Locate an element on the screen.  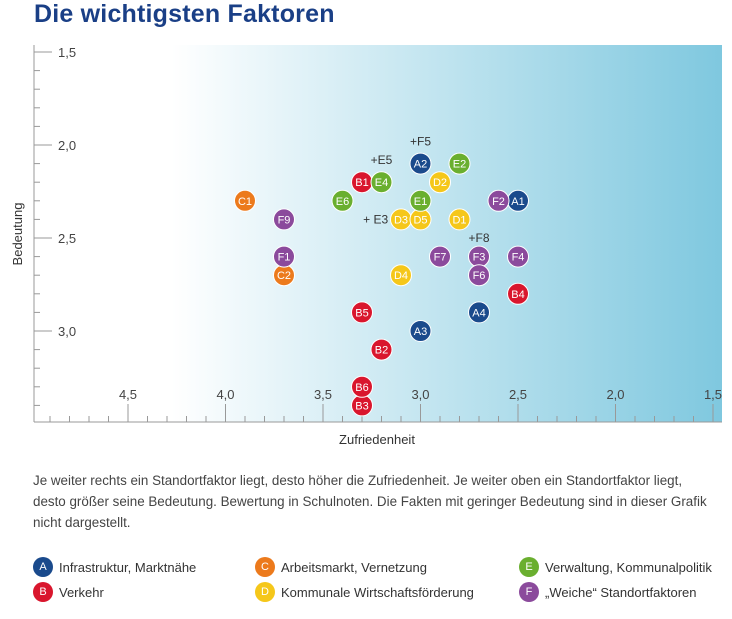
data-label-a2: A2 is located at coordinates (420, 165).